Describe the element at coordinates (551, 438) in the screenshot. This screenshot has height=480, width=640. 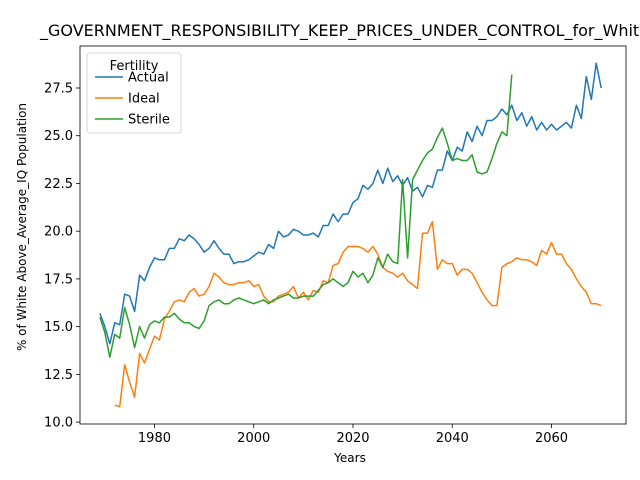
I see `x-tick-label: 2060` at that location.